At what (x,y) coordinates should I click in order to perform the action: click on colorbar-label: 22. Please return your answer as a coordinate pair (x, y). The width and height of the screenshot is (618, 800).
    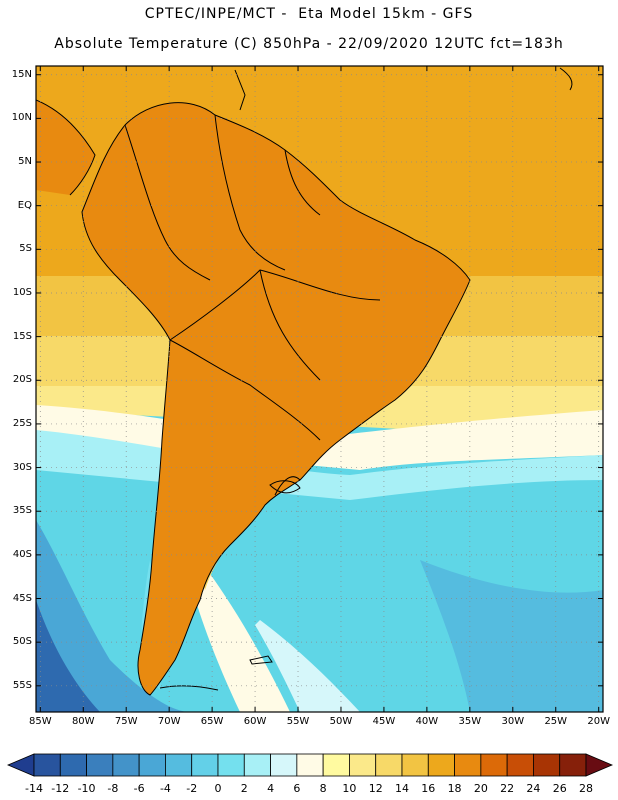
    Looking at the image, I should click on (507, 788).